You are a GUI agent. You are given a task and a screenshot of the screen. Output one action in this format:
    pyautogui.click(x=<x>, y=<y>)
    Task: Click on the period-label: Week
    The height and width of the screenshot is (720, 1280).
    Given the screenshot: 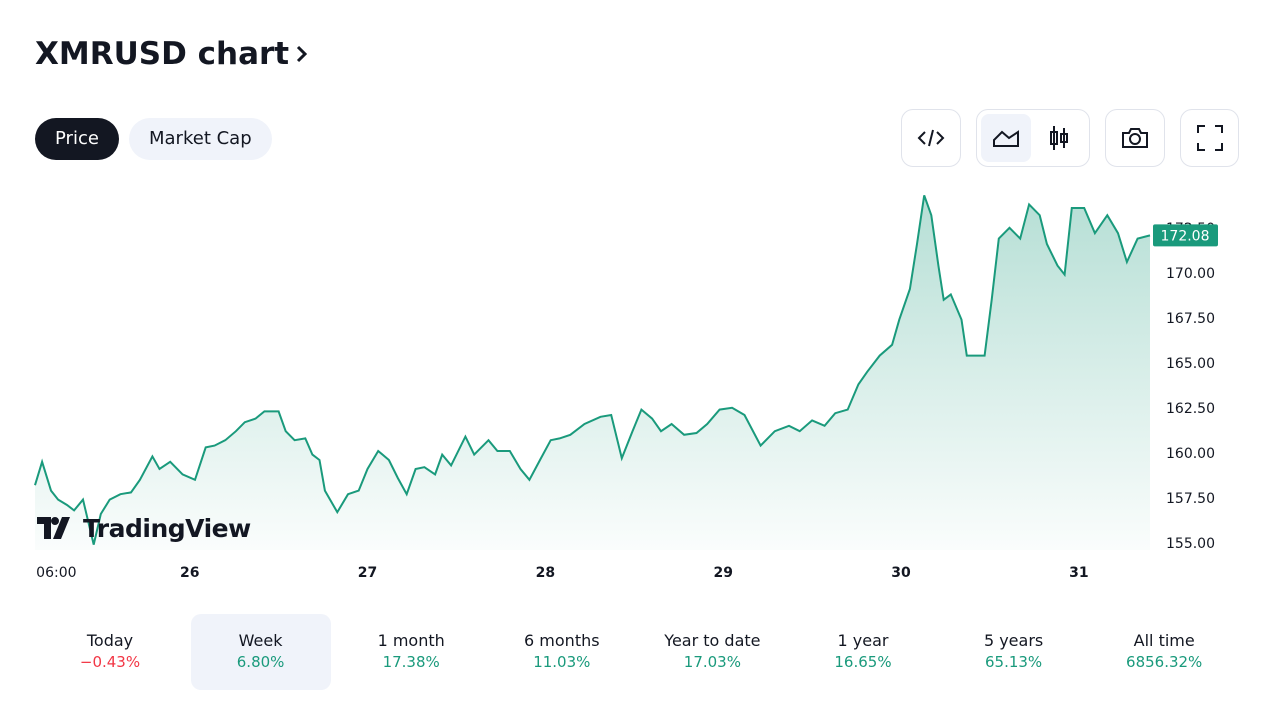 What is the action you would take?
    pyautogui.click(x=260, y=640)
    